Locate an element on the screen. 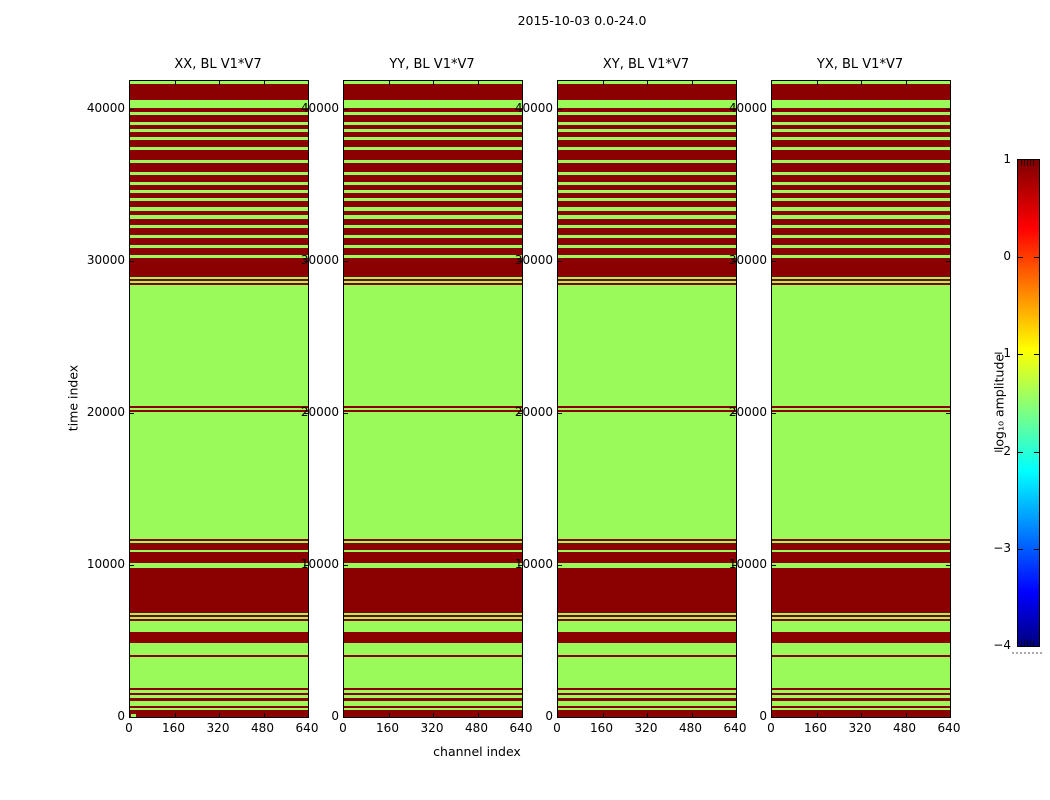  colorbar-tick-label: −1 is located at coordinates (1002, 353).